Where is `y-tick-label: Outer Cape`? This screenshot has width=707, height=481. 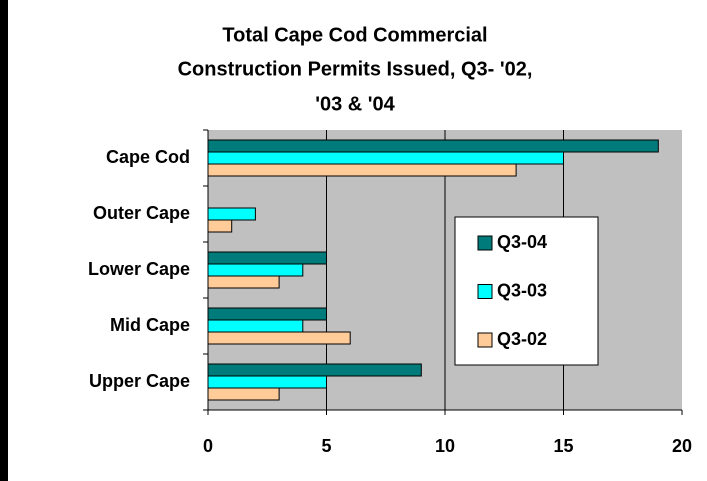
y-tick-label: Outer Cape is located at coordinates (141, 213).